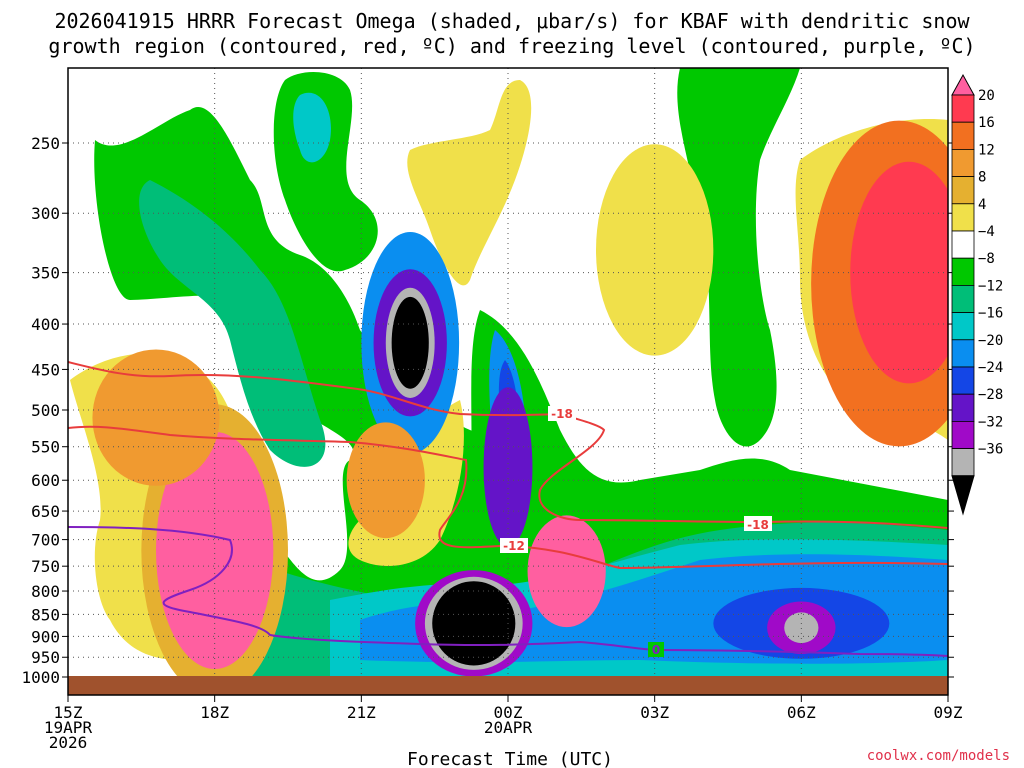 This screenshot has width=1024, height=768. Describe the element at coordinates (68, 712) in the screenshot. I see `x-tick-label: 15Z` at that location.